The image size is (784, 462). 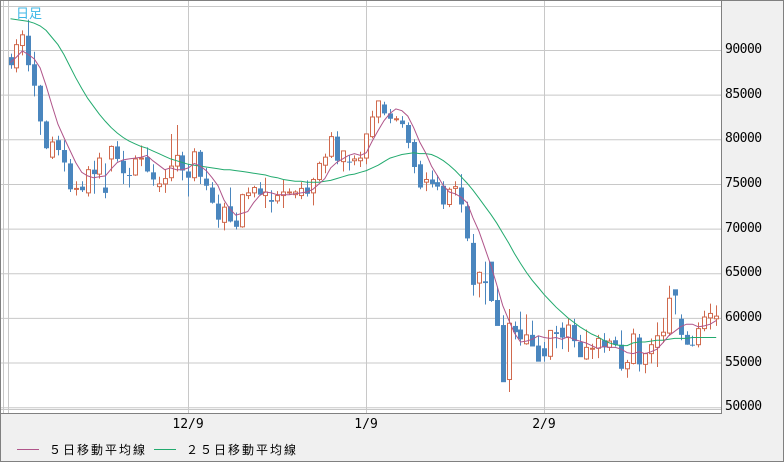 I want to click on y-tick-label: 50000, so click(x=743, y=407).